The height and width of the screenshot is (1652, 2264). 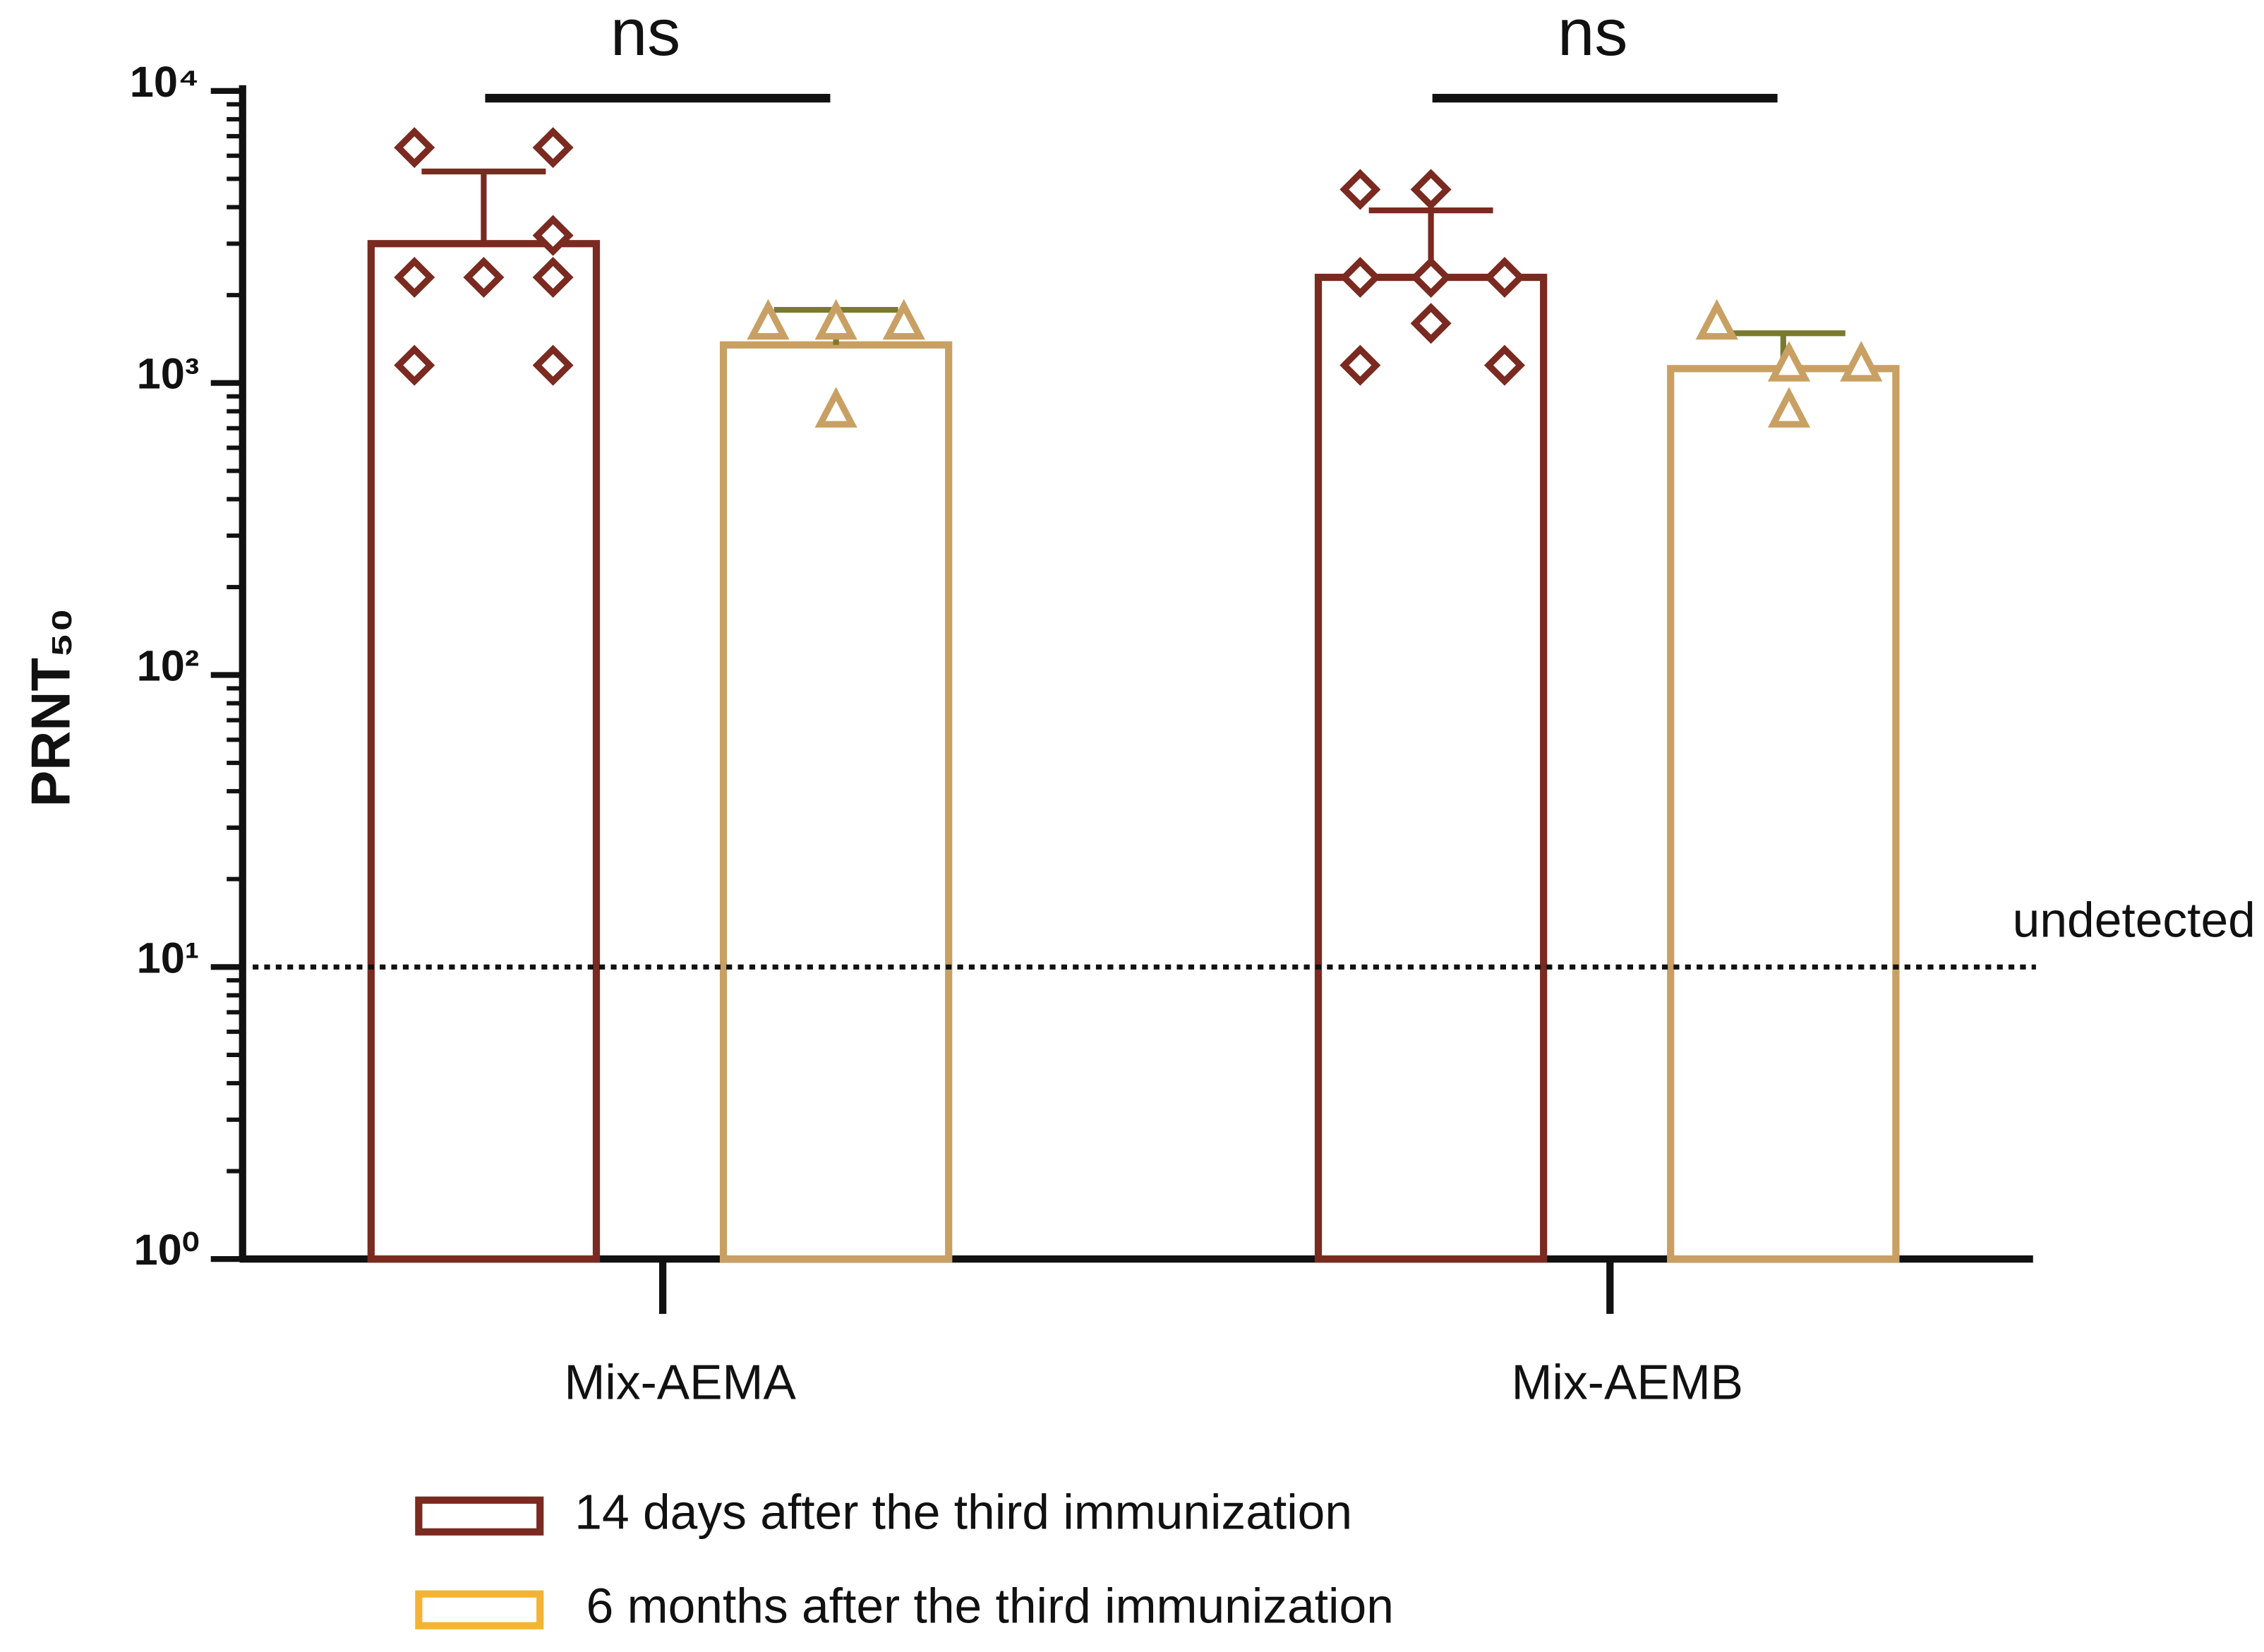 What do you see at coordinates (50, 707) in the screenshot?
I see `y-axis-label: PRNT₅₀` at bounding box center [50, 707].